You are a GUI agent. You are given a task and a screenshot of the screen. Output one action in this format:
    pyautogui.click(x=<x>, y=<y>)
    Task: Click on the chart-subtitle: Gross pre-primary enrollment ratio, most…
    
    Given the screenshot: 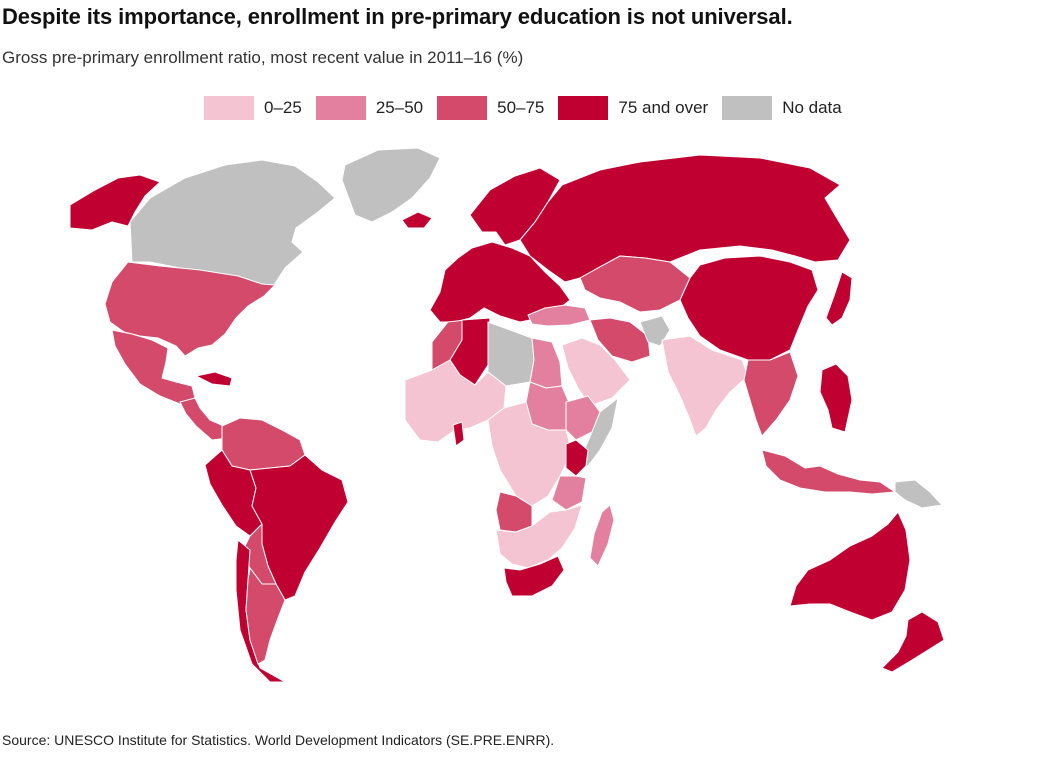 What is the action you would take?
    pyautogui.click(x=262, y=58)
    